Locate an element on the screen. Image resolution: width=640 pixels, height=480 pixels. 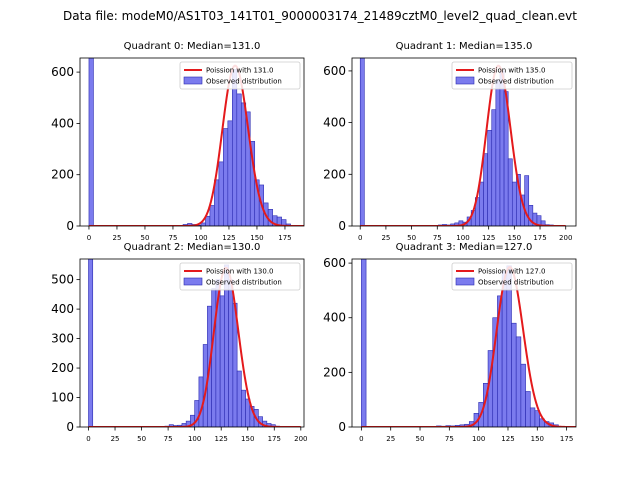
subplot-title: Quadrant 2: Median=130.0 is located at coordinates (192, 247).